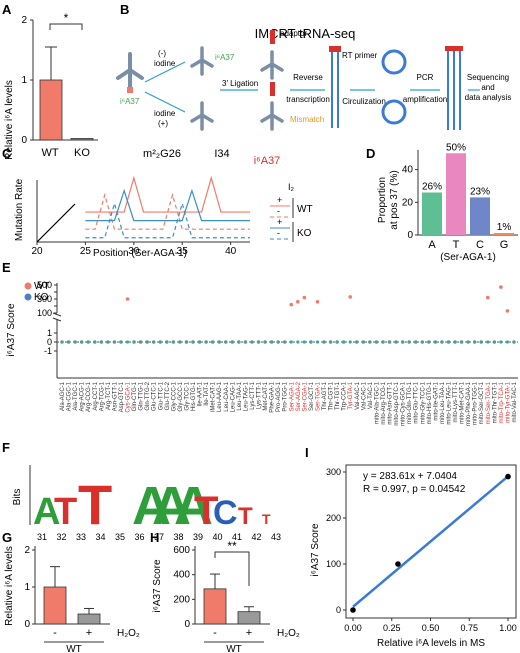  Describe the element at coordinates (27, 624) in the screenshot. I see `panel-g-ytick-label: 0` at that location.